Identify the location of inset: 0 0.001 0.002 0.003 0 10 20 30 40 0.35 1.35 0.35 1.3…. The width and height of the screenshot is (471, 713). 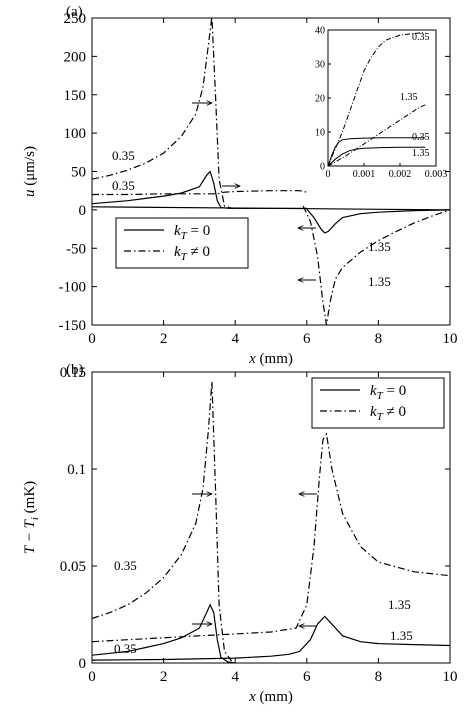
(381, 103).